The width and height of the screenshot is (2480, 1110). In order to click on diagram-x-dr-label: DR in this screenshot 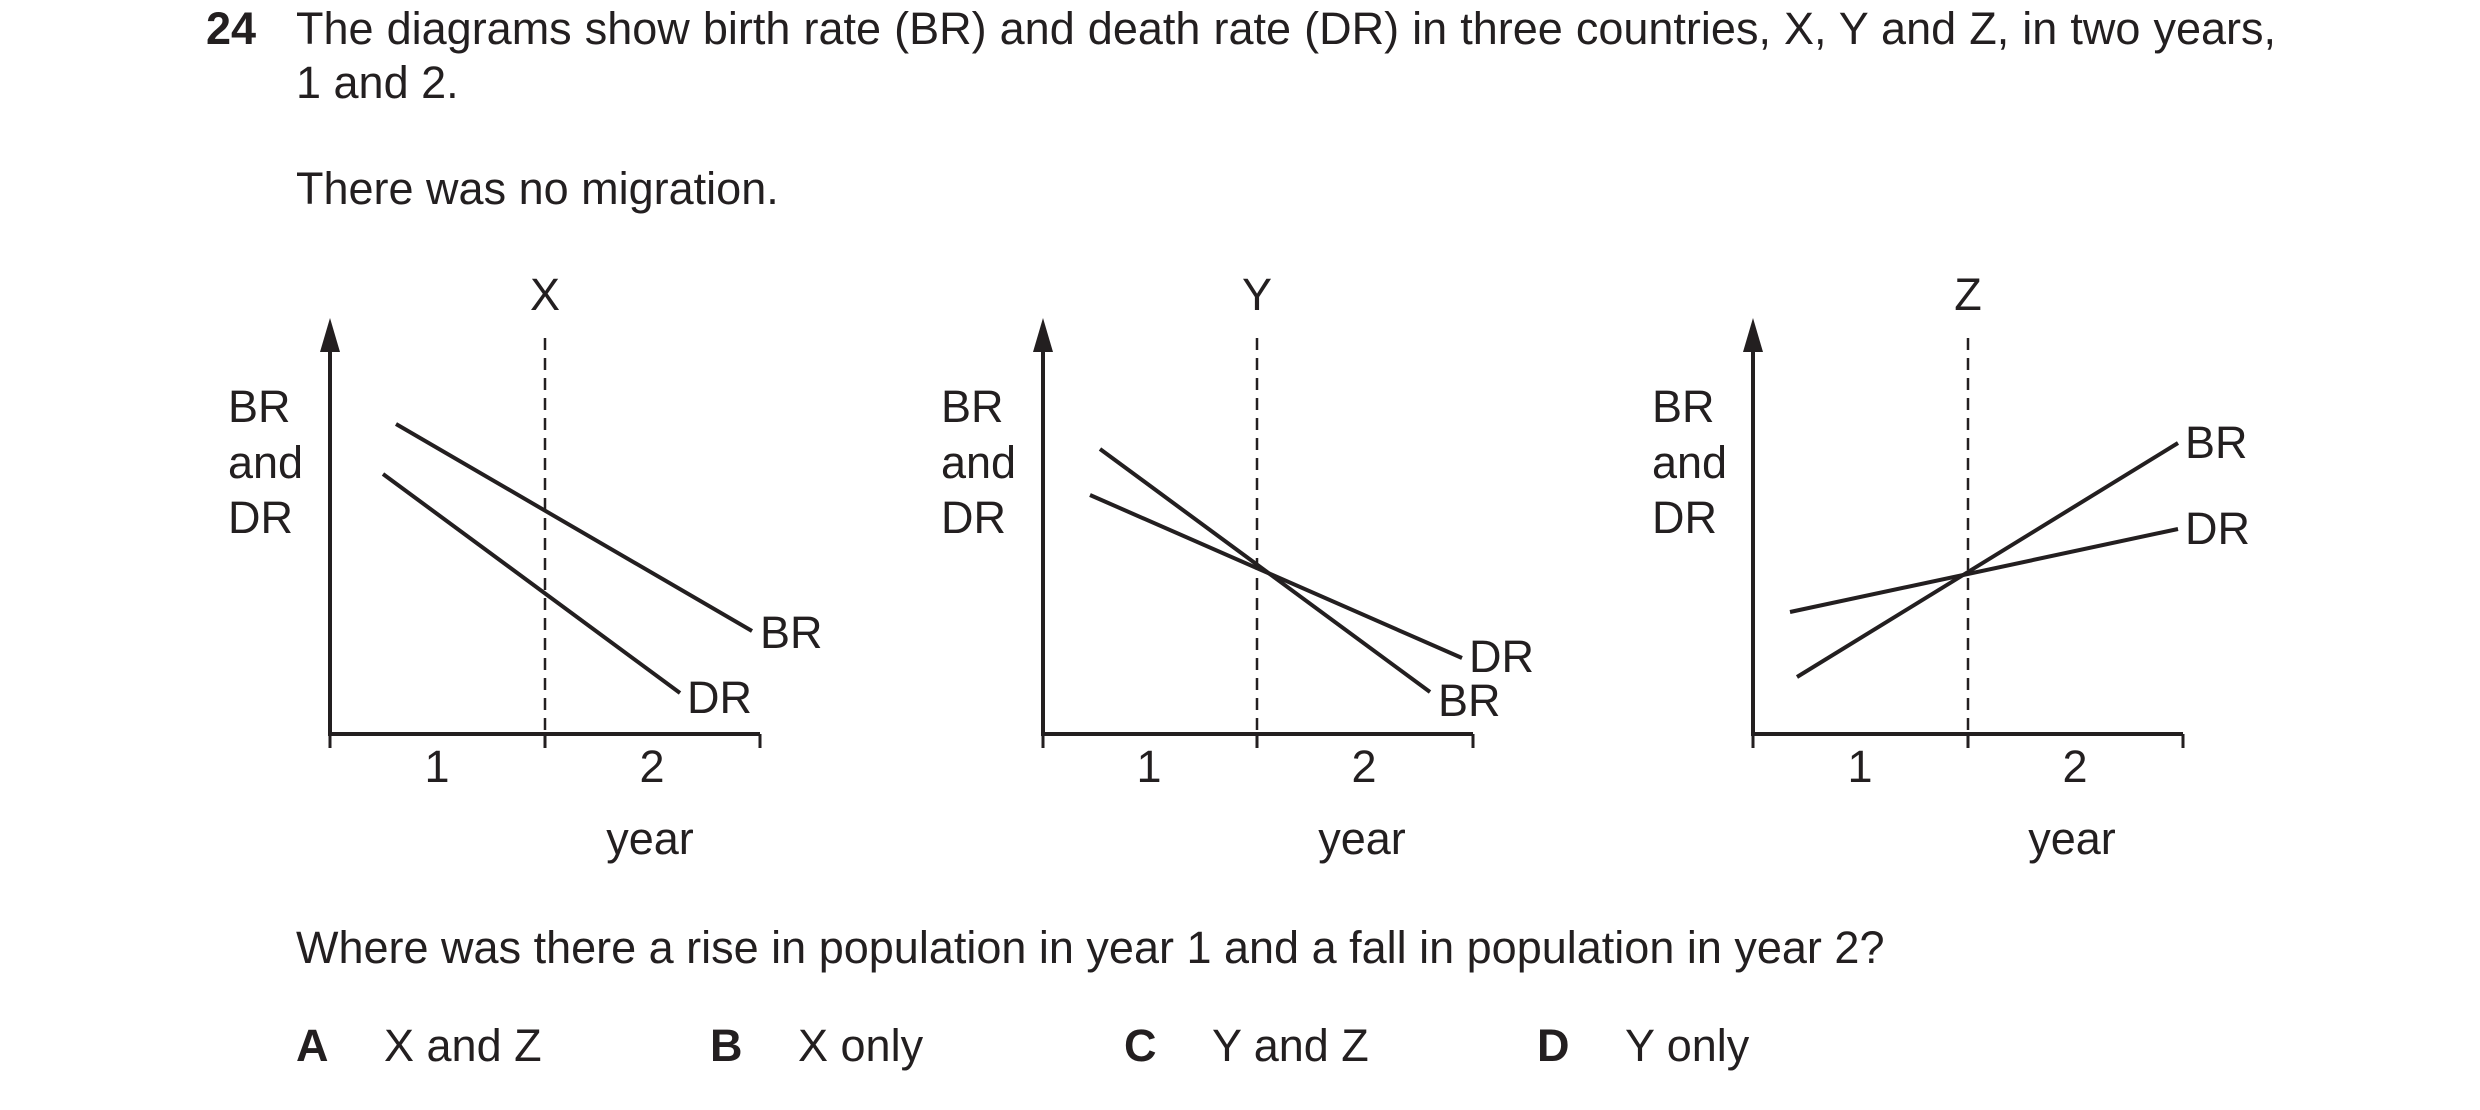, I will do `click(719, 697)`.